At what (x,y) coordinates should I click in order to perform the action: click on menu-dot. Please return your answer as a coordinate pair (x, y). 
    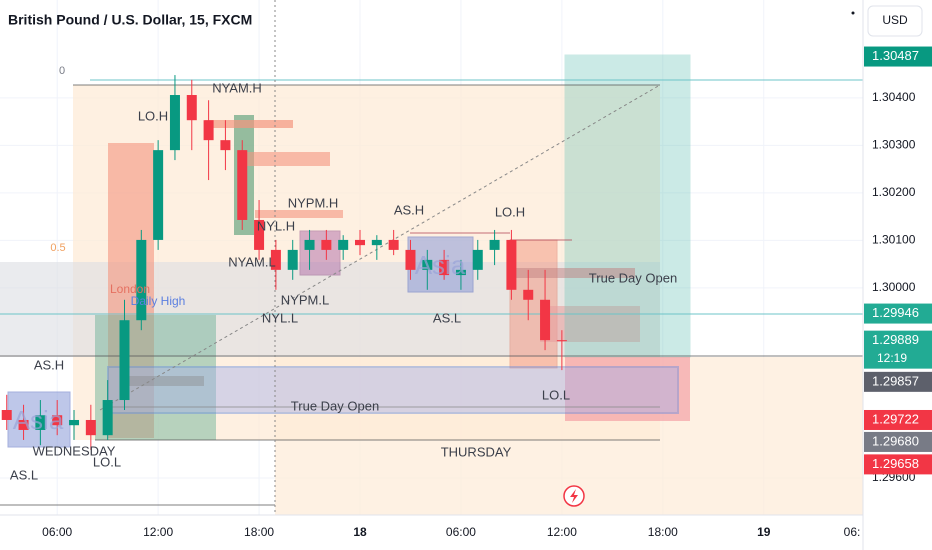
    Looking at the image, I should click on (853, 13).